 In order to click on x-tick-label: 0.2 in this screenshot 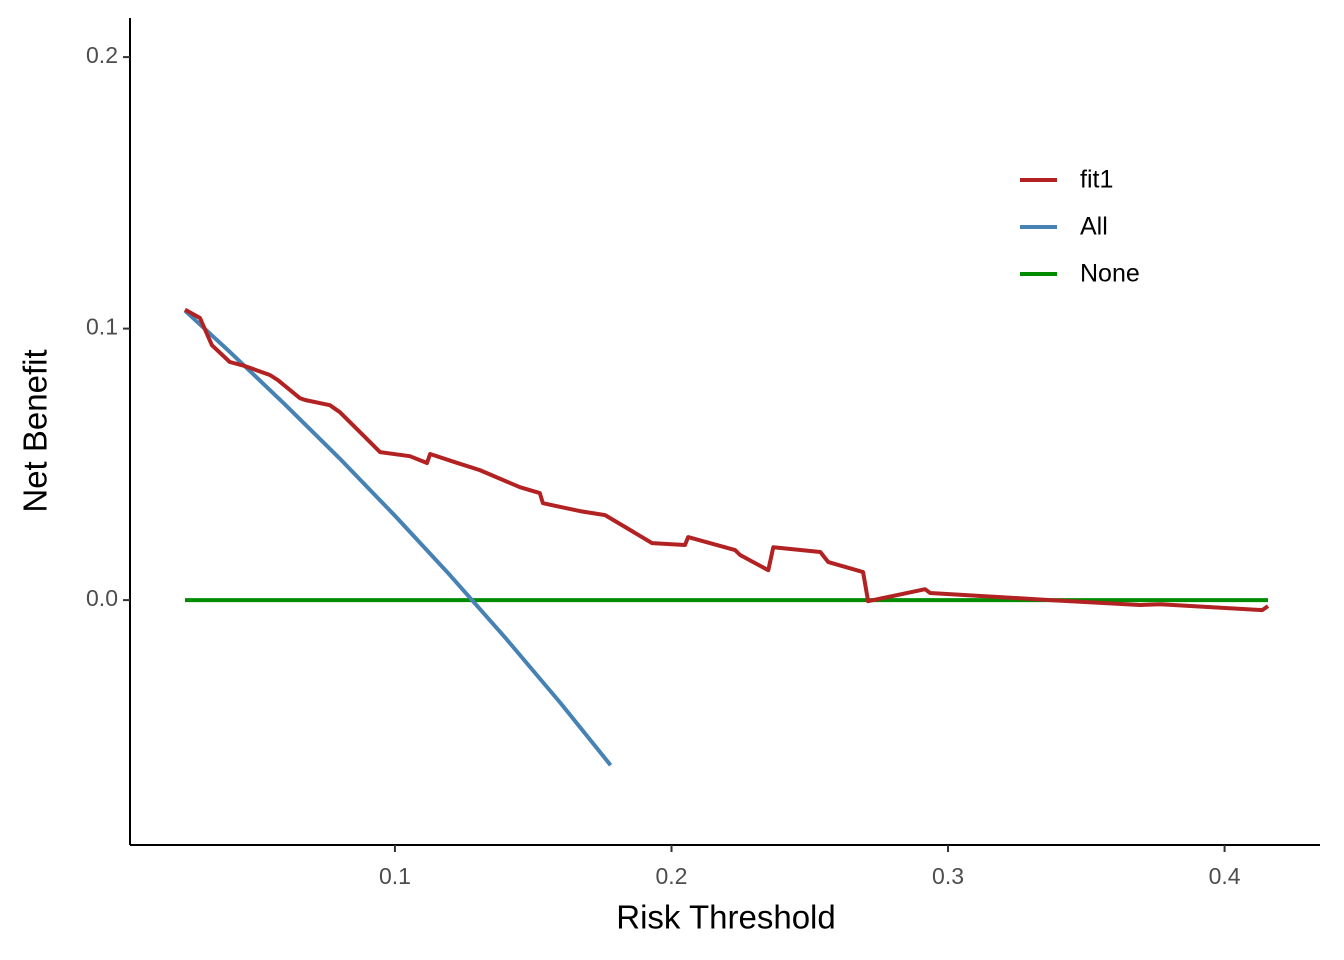, I will do `click(671, 876)`.